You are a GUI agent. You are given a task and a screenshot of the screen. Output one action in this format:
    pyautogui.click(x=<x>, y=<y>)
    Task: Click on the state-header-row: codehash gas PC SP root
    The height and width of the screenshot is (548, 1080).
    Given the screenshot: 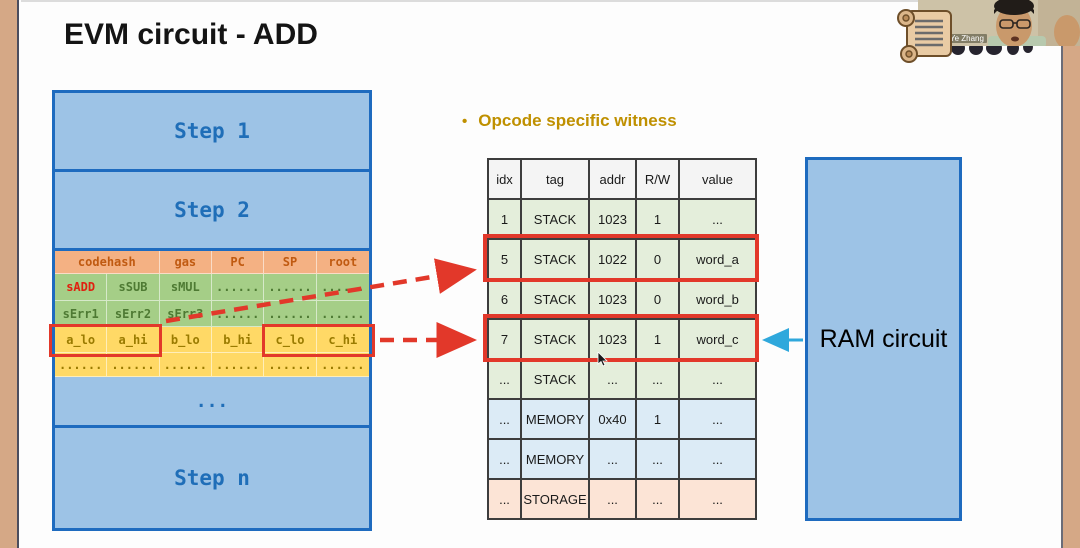 What is the action you would take?
    pyautogui.click(x=212, y=262)
    